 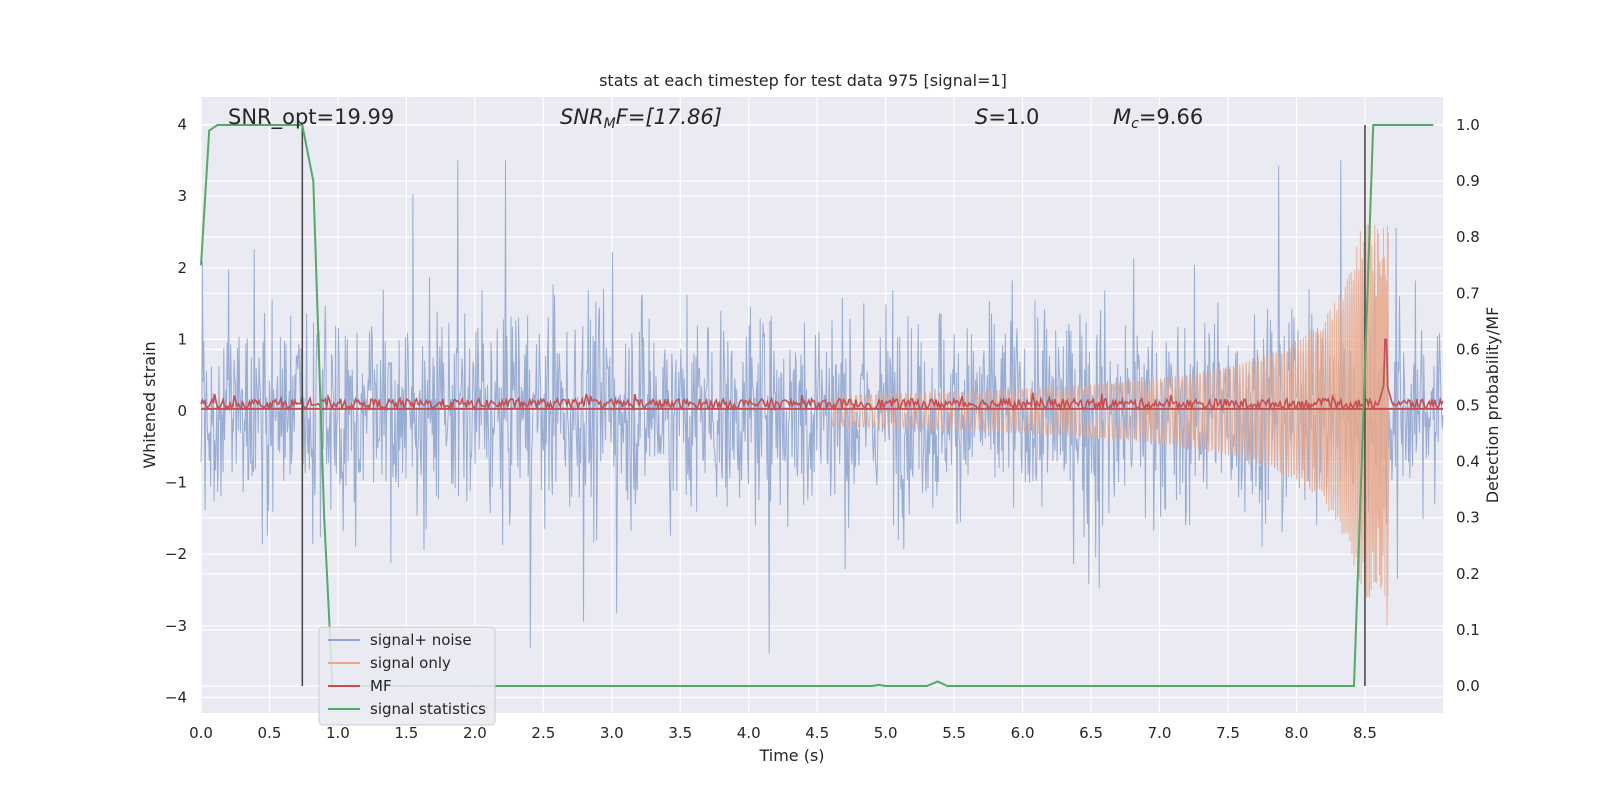 What do you see at coordinates (475, 733) in the screenshot?
I see `x-tick-label: 2.0` at bounding box center [475, 733].